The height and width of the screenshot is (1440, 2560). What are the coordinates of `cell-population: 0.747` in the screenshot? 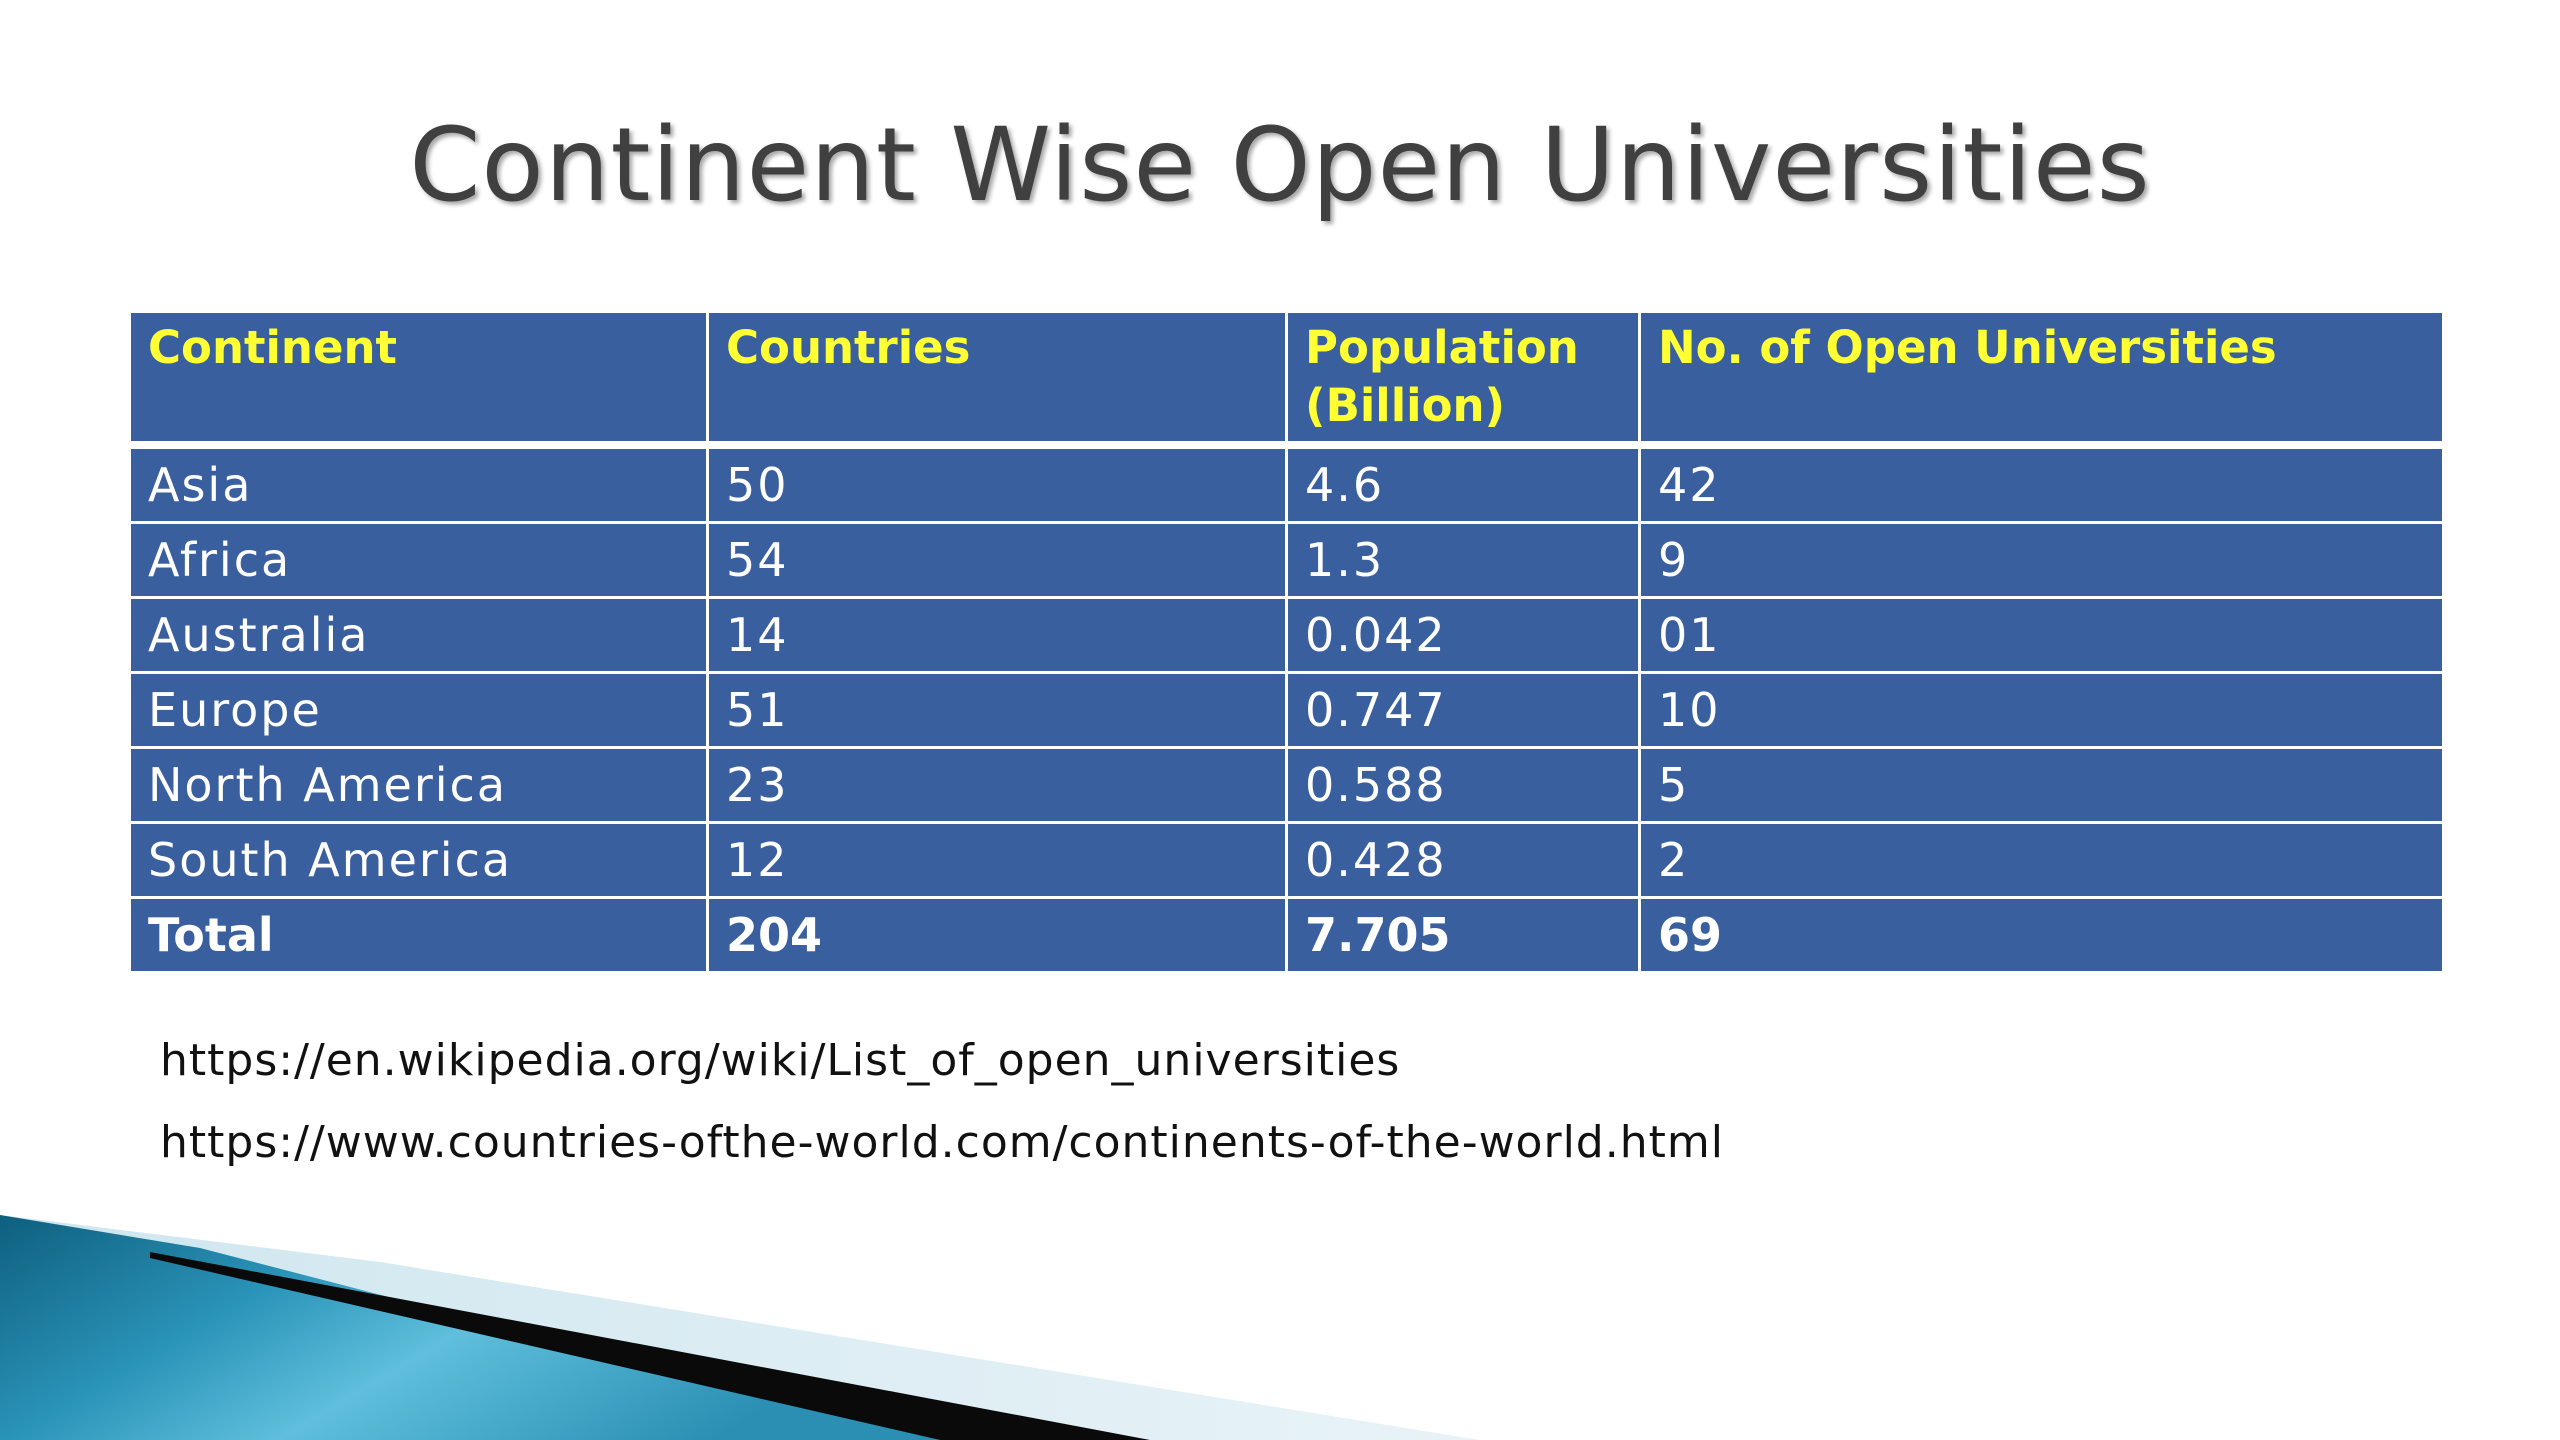 It's located at (1463, 710).